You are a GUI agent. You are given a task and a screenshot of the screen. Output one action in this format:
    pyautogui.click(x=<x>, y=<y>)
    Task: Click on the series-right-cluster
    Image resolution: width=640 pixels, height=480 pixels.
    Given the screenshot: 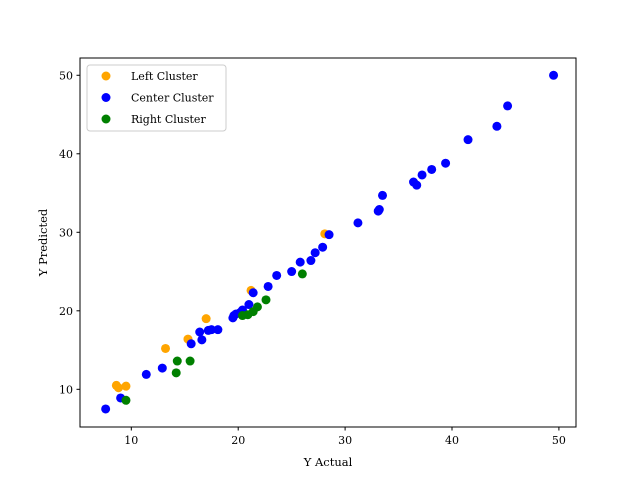 What is the action you would take?
    pyautogui.click(x=214, y=337)
    